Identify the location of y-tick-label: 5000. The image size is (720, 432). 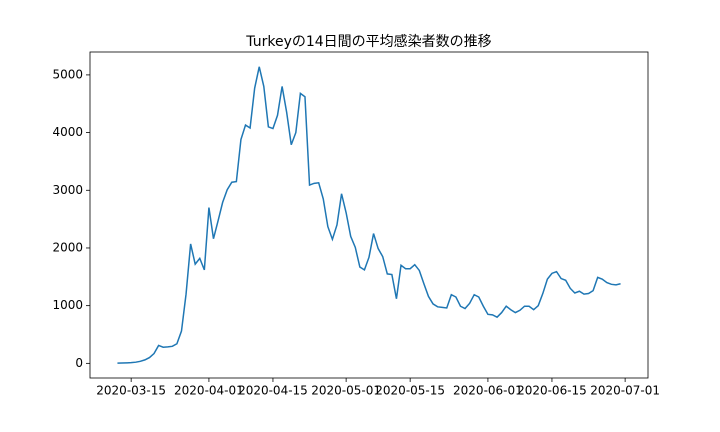
(67, 74).